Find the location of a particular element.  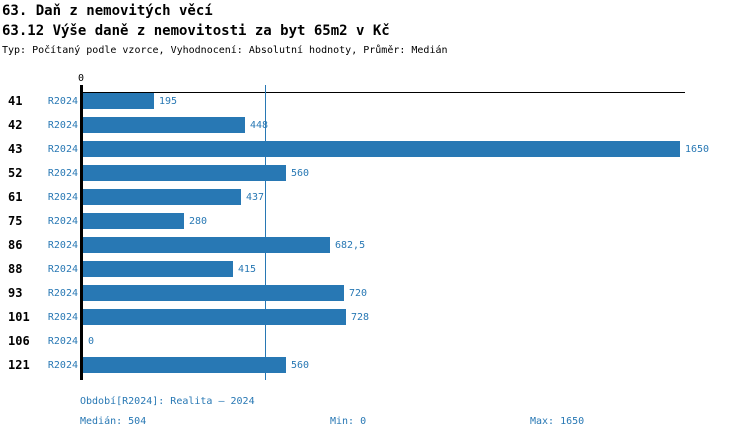

footer-median-label: Medián: 504 is located at coordinates (113, 421).